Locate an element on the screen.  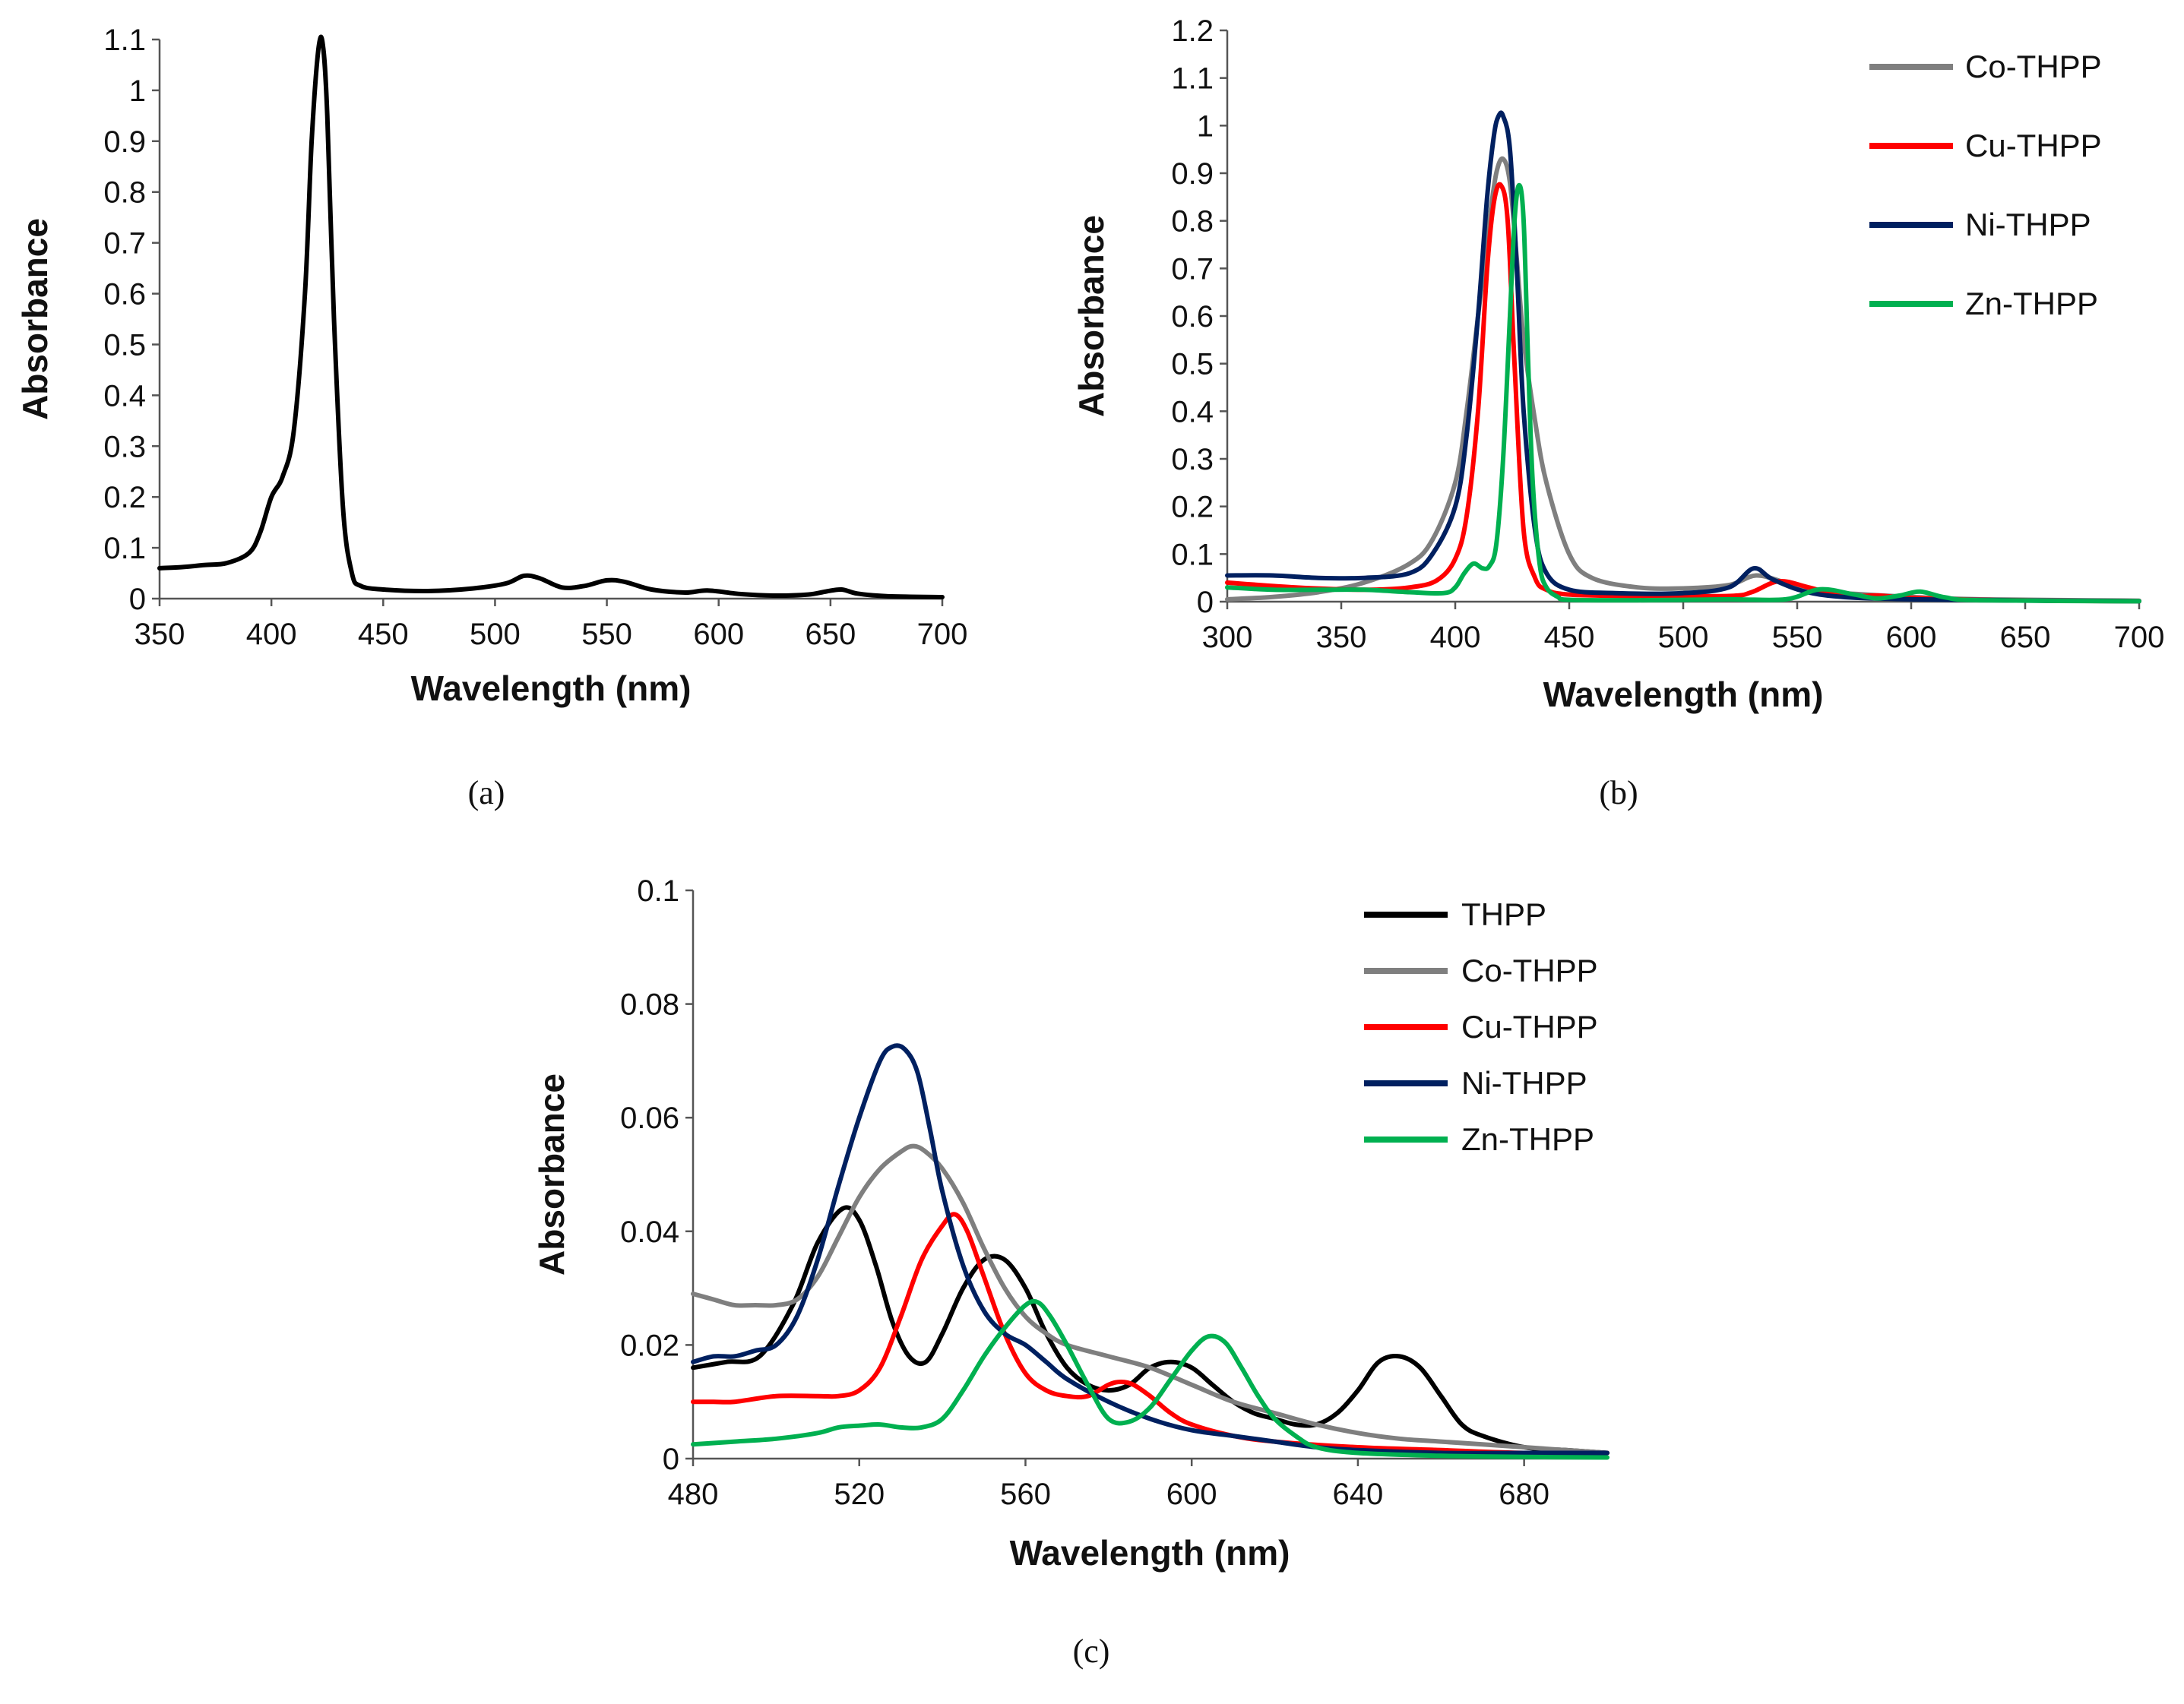
y-tick-label: 0.06 is located at coordinates (649, 1118).